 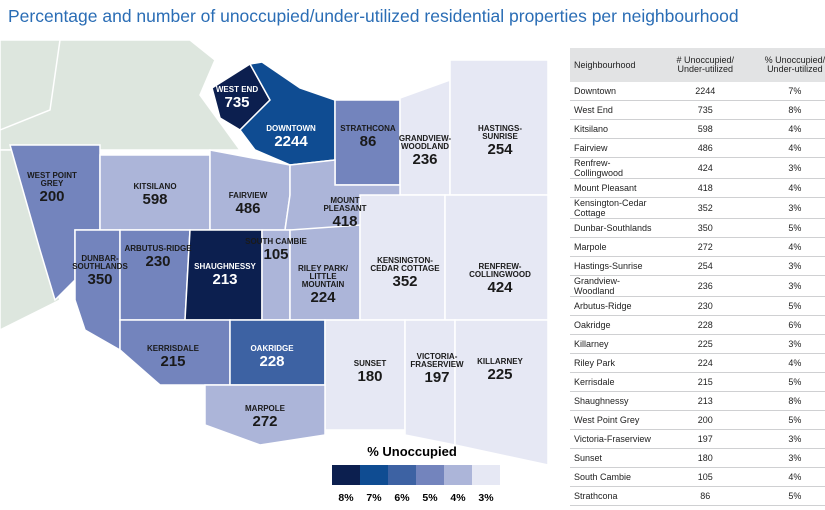 I want to click on cell-count: 105, so click(x=705, y=477).